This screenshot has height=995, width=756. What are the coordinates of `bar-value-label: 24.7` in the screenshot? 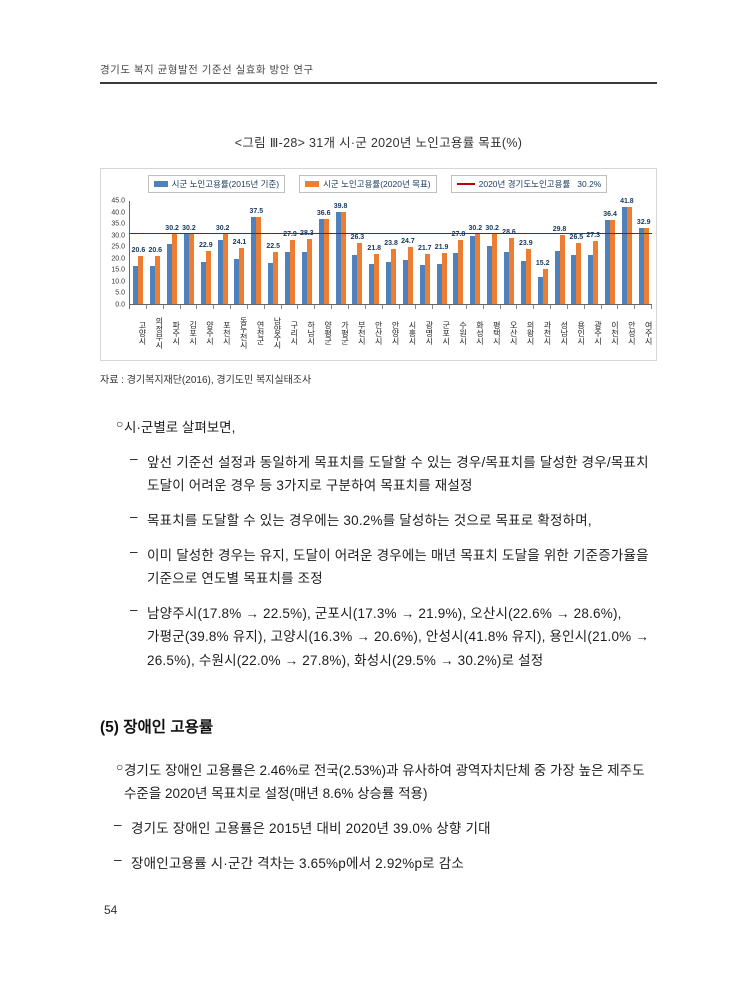 It's located at (408, 241).